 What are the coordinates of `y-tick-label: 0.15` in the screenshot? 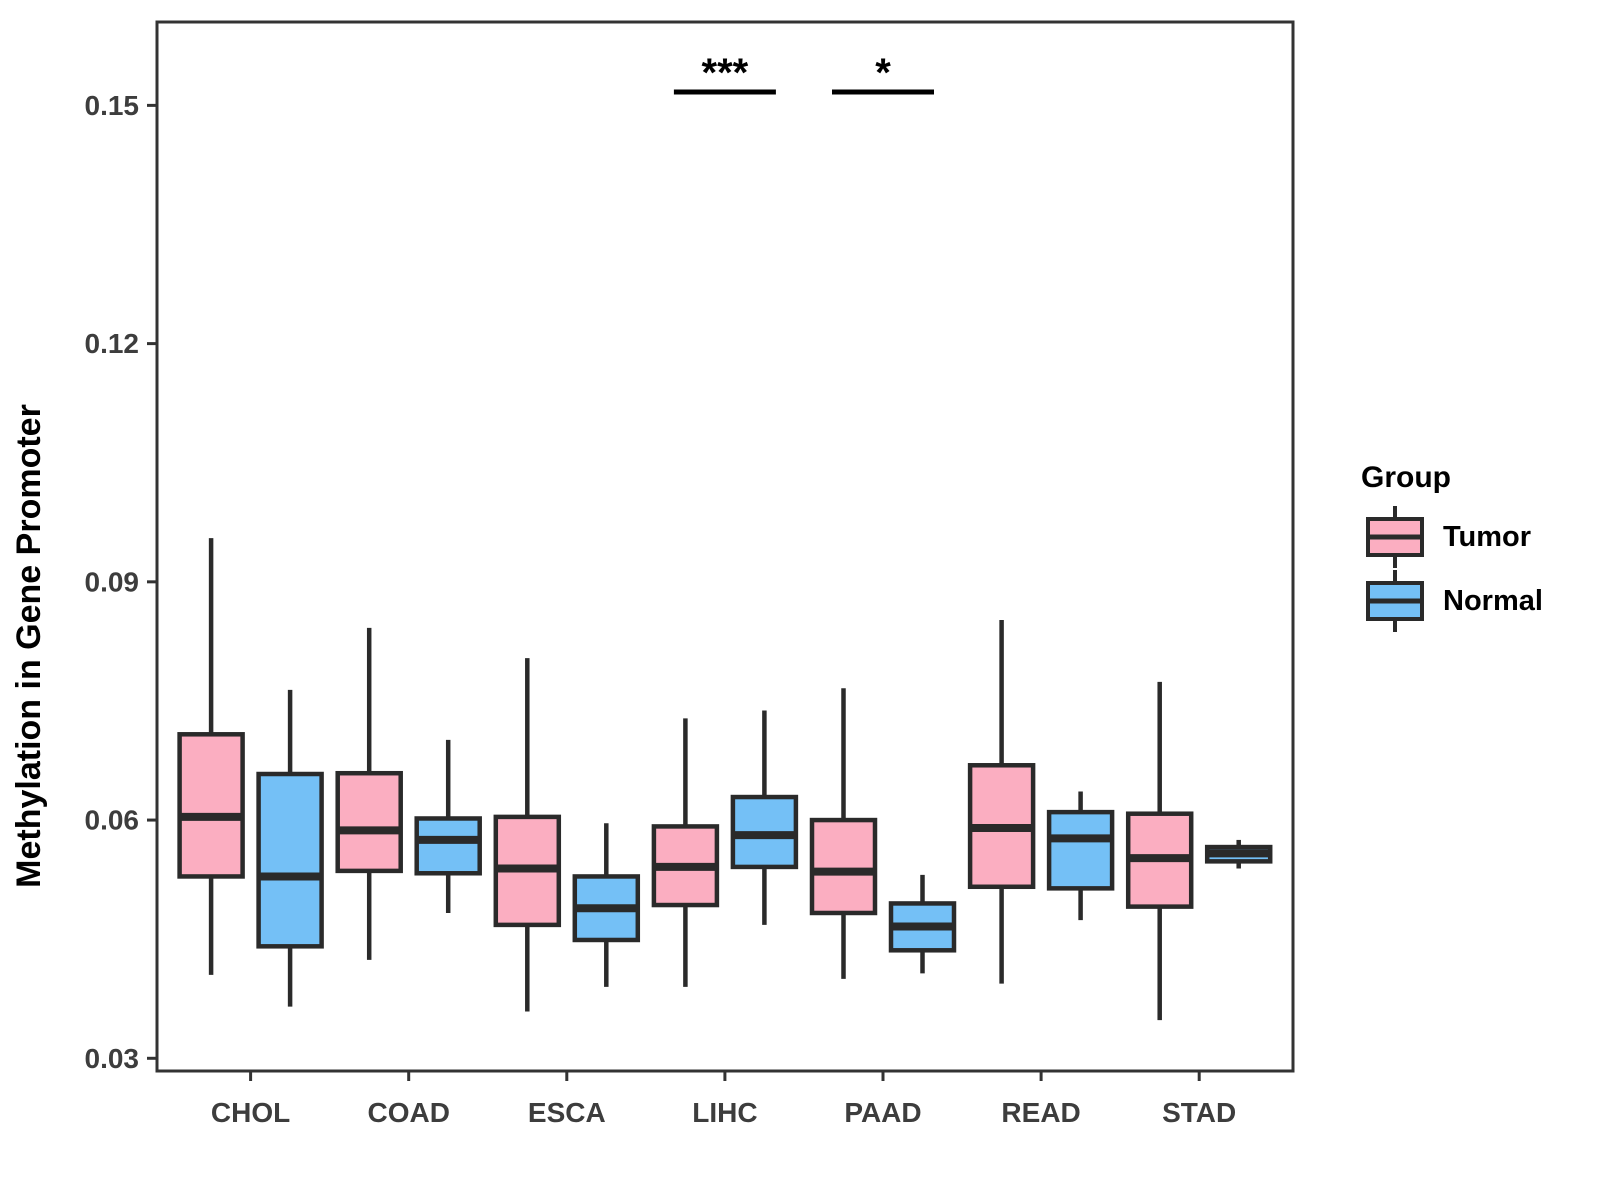 It's located at (112, 105).